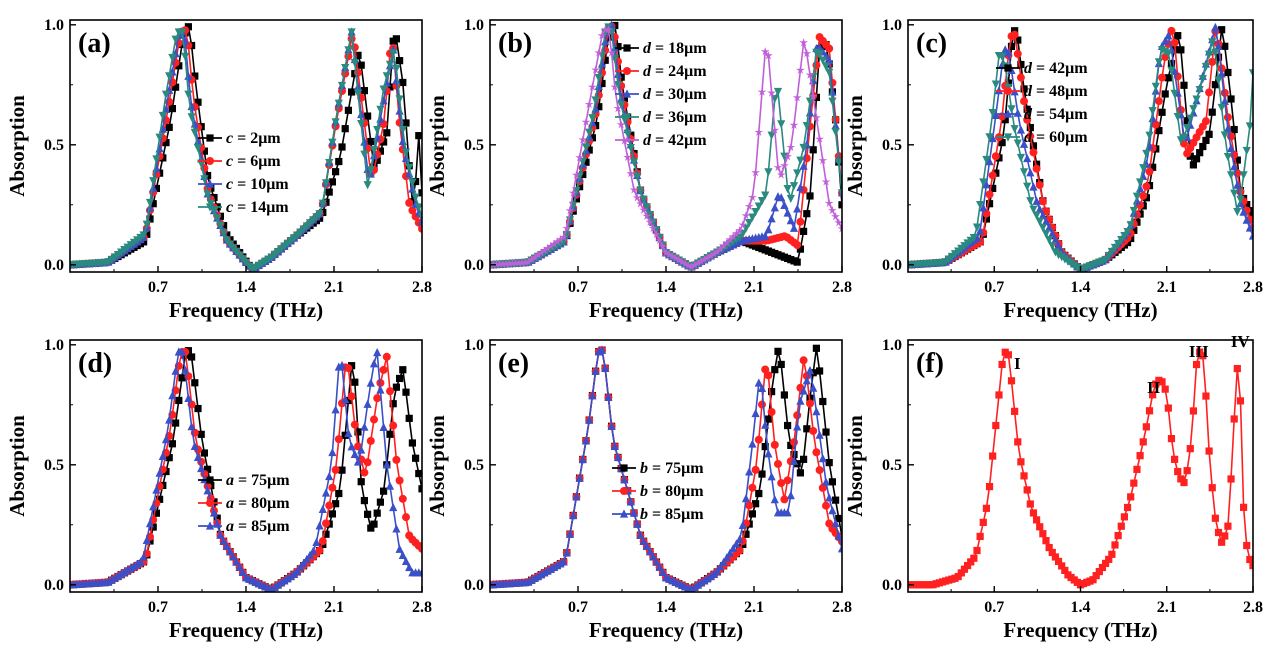 This screenshot has height=654, width=1269. Describe the element at coordinates (253, 138) in the screenshot. I see `legend-label: c = 2μm` at that location.